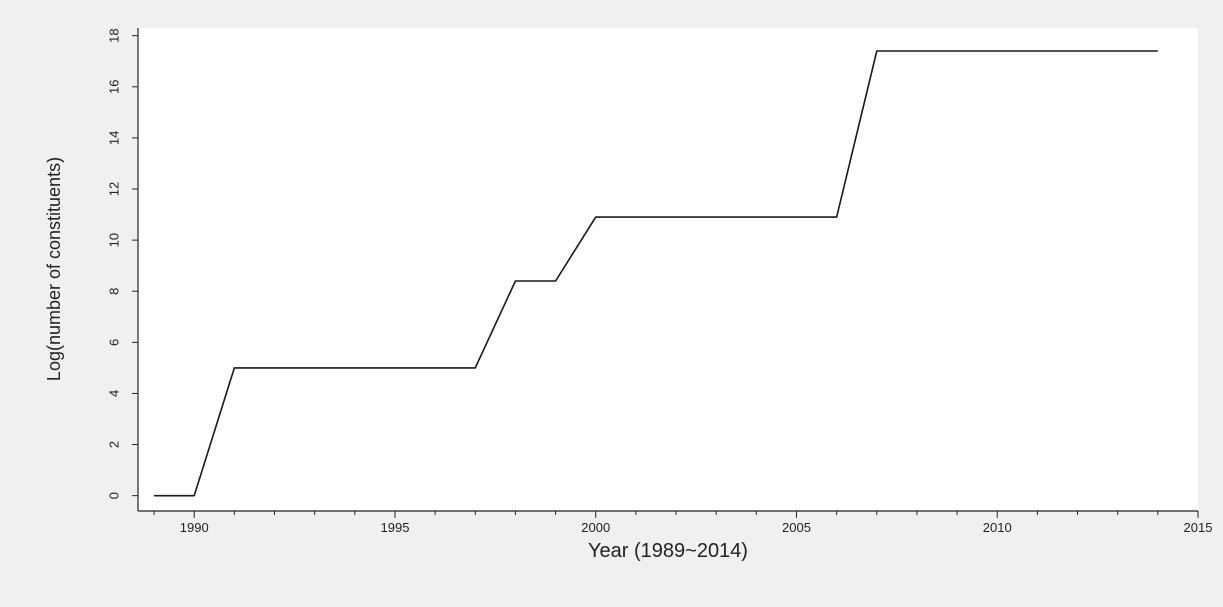 The image size is (1223, 607). What do you see at coordinates (114, 342) in the screenshot?
I see `y-tick-label: 6` at bounding box center [114, 342].